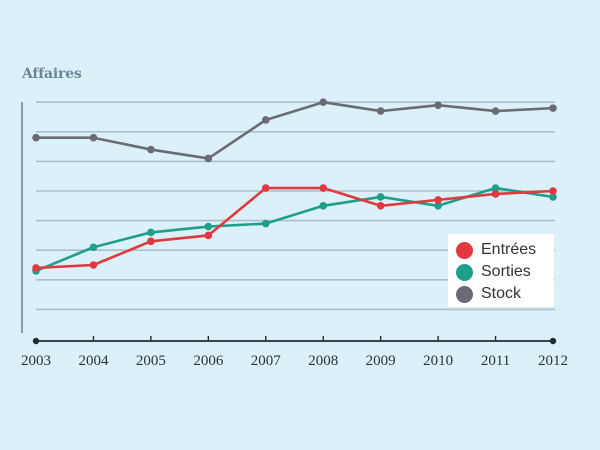 This screenshot has width=600, height=450. I want to click on x-tick-label: 2008, so click(323, 361).